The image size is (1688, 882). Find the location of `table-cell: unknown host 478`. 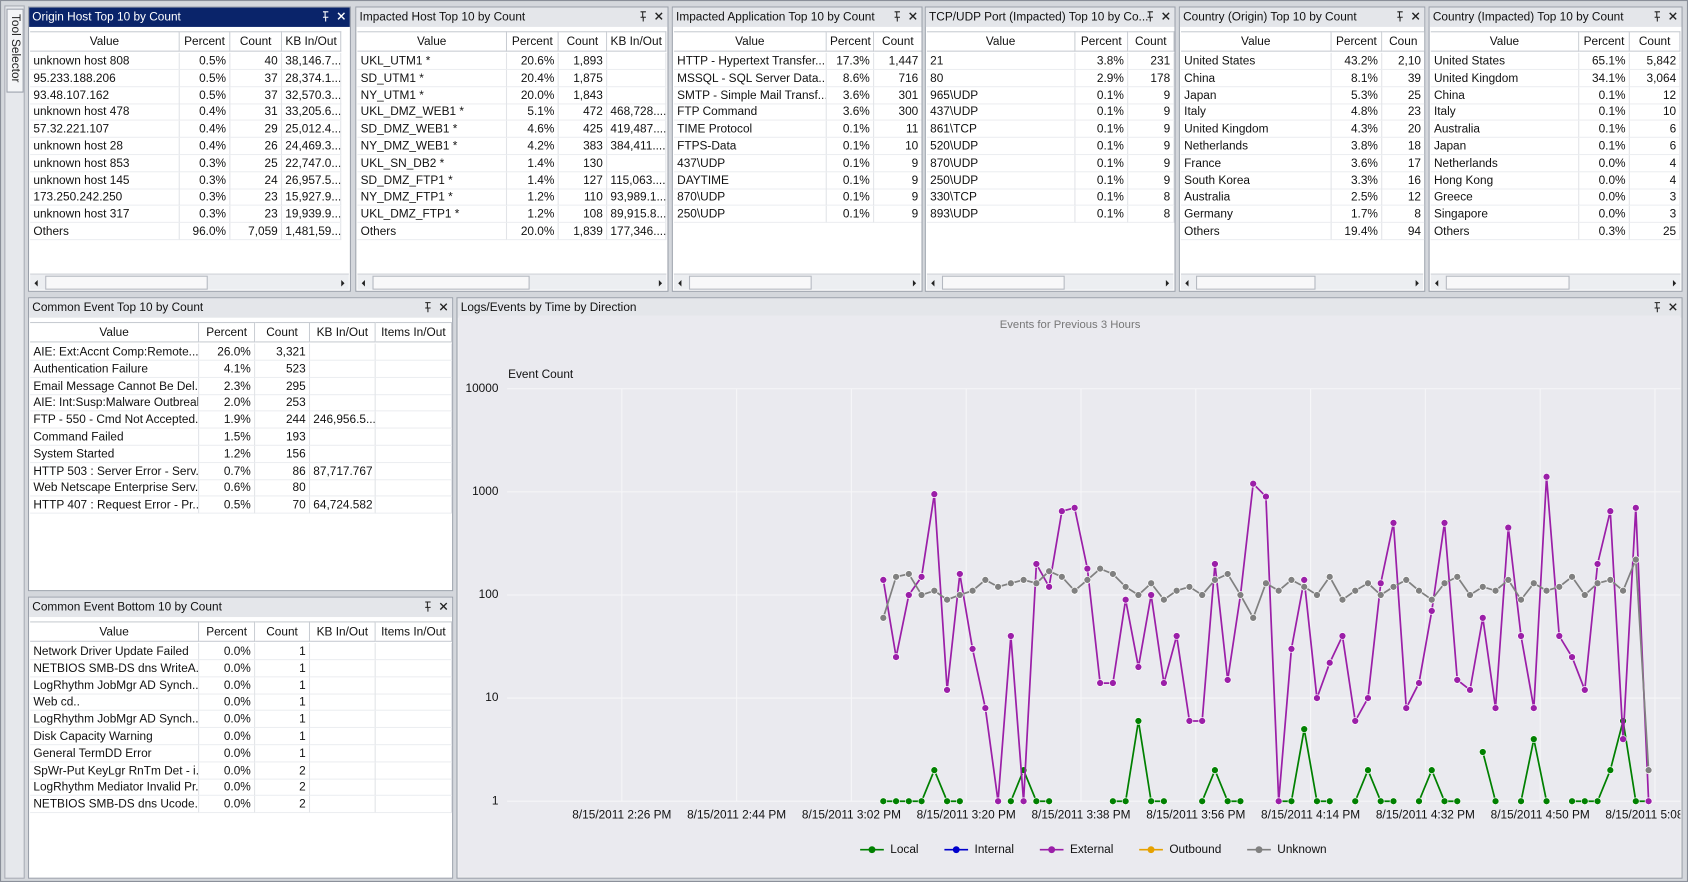

table-cell: unknown host 478 is located at coordinates (105, 112).